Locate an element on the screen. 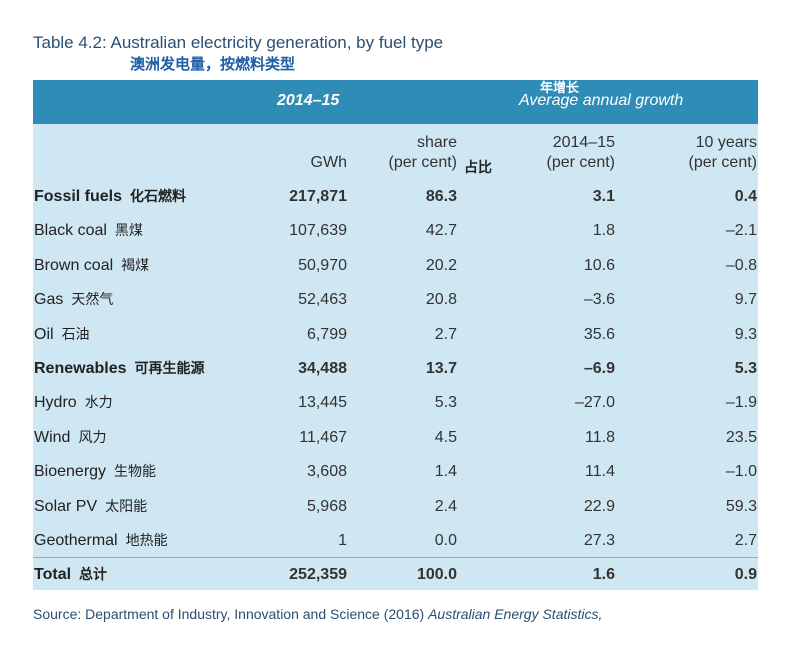 The image size is (793, 655). row-label-zh: 总计 is located at coordinates (93, 575).